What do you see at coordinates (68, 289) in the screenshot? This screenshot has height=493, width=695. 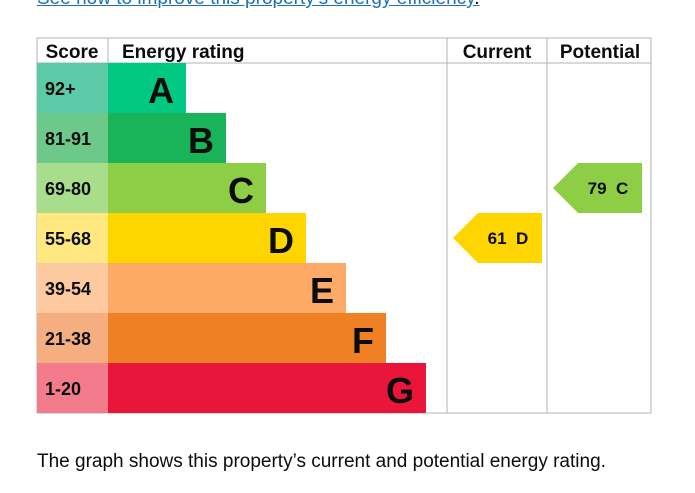 I see `score-range-e: 39-54` at bounding box center [68, 289].